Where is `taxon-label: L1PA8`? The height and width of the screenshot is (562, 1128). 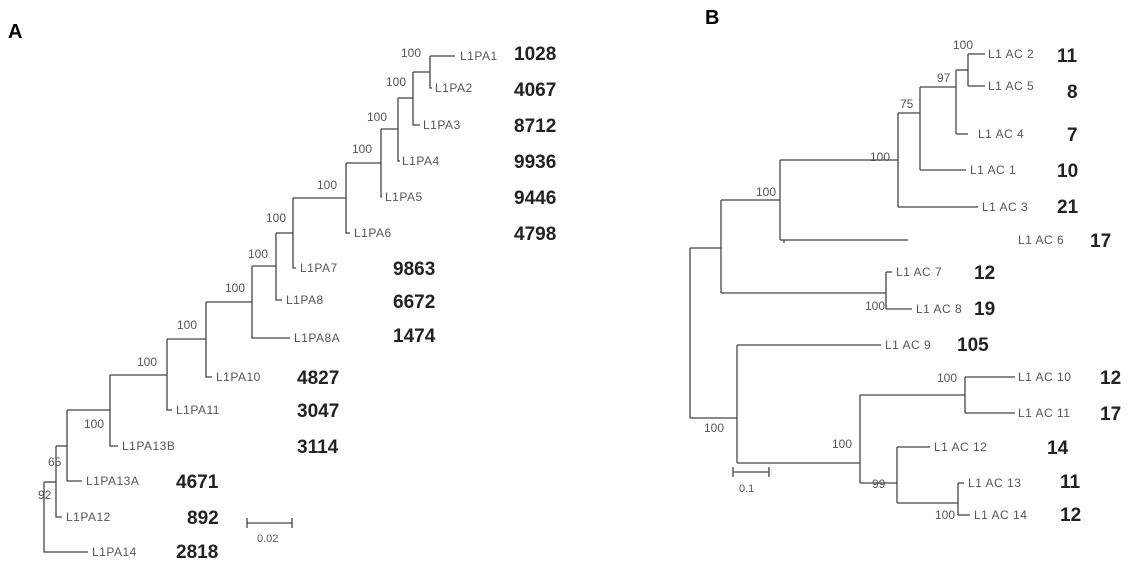 taxon-label: L1PA8 is located at coordinates (305, 300).